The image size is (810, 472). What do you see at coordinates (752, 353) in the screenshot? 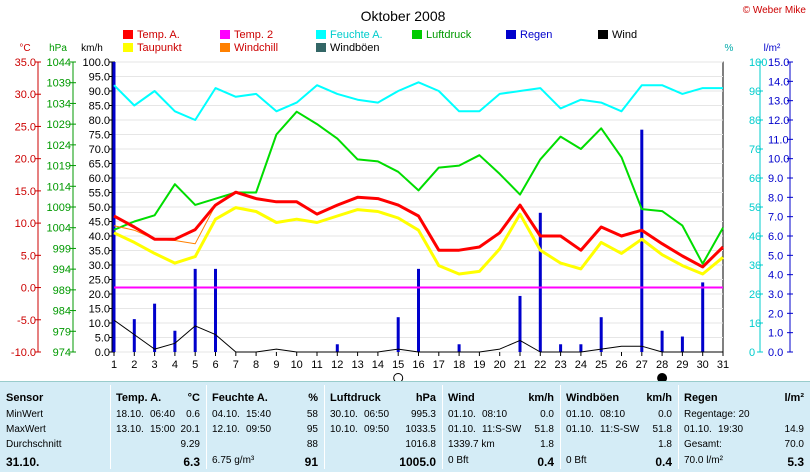
I see `humidity-tick-label: 0` at bounding box center [752, 353].